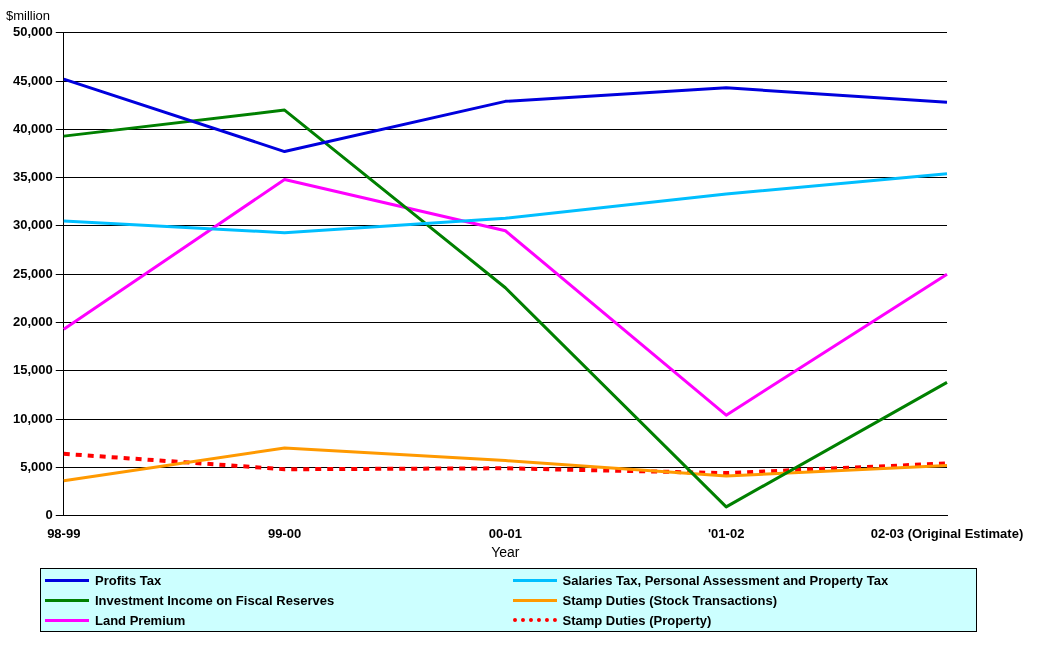 This screenshot has width=1037, height=646. I want to click on legend-label: Stamp Duties (Stock Transactions), so click(670, 600).